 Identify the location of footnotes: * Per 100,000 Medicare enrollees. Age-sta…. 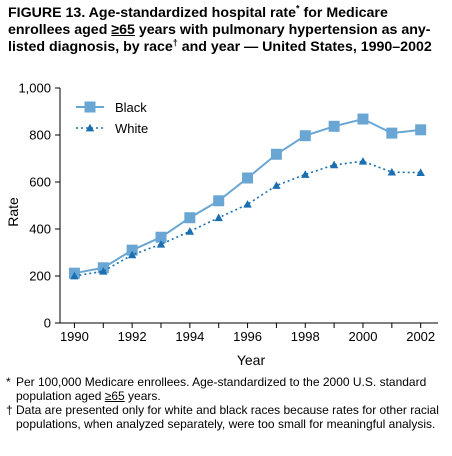
(226, 403).